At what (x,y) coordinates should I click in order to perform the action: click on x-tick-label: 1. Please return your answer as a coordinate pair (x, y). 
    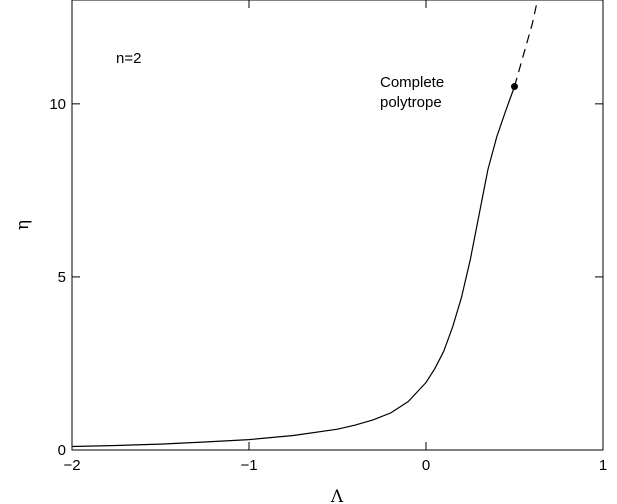
    Looking at the image, I should click on (603, 465).